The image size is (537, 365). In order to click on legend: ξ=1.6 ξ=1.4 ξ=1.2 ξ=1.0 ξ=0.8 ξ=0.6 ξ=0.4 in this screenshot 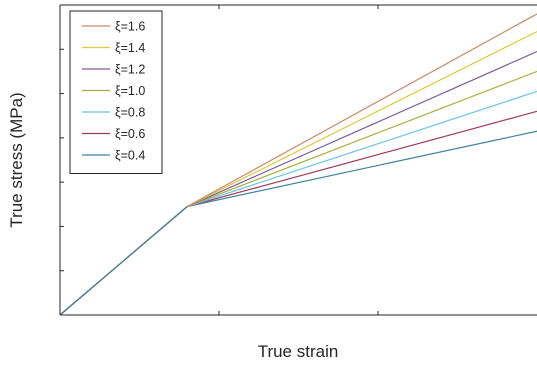, I will do `click(116, 92)`.